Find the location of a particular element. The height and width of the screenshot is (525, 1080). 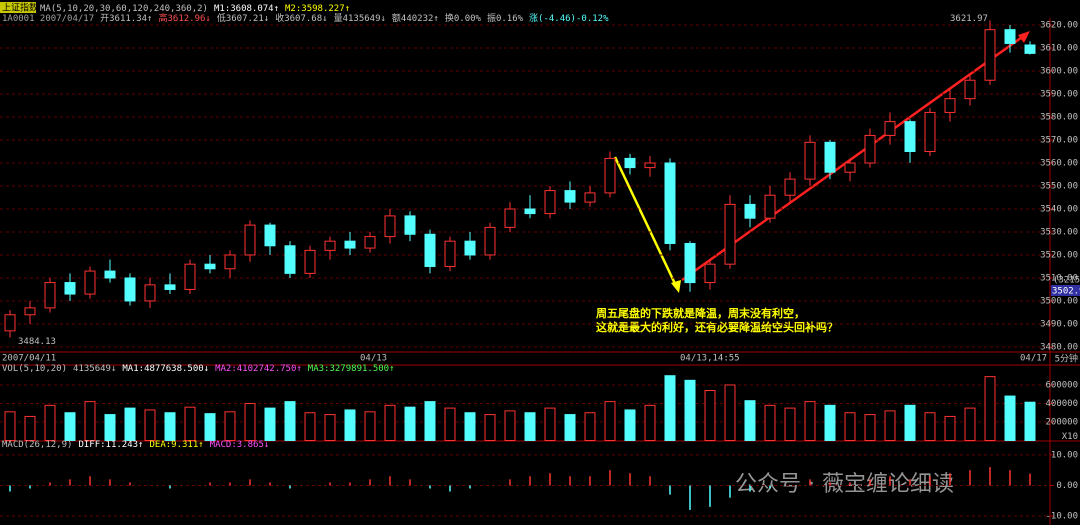

y-tick-label: 3510.00 is located at coordinates (1059, 278).